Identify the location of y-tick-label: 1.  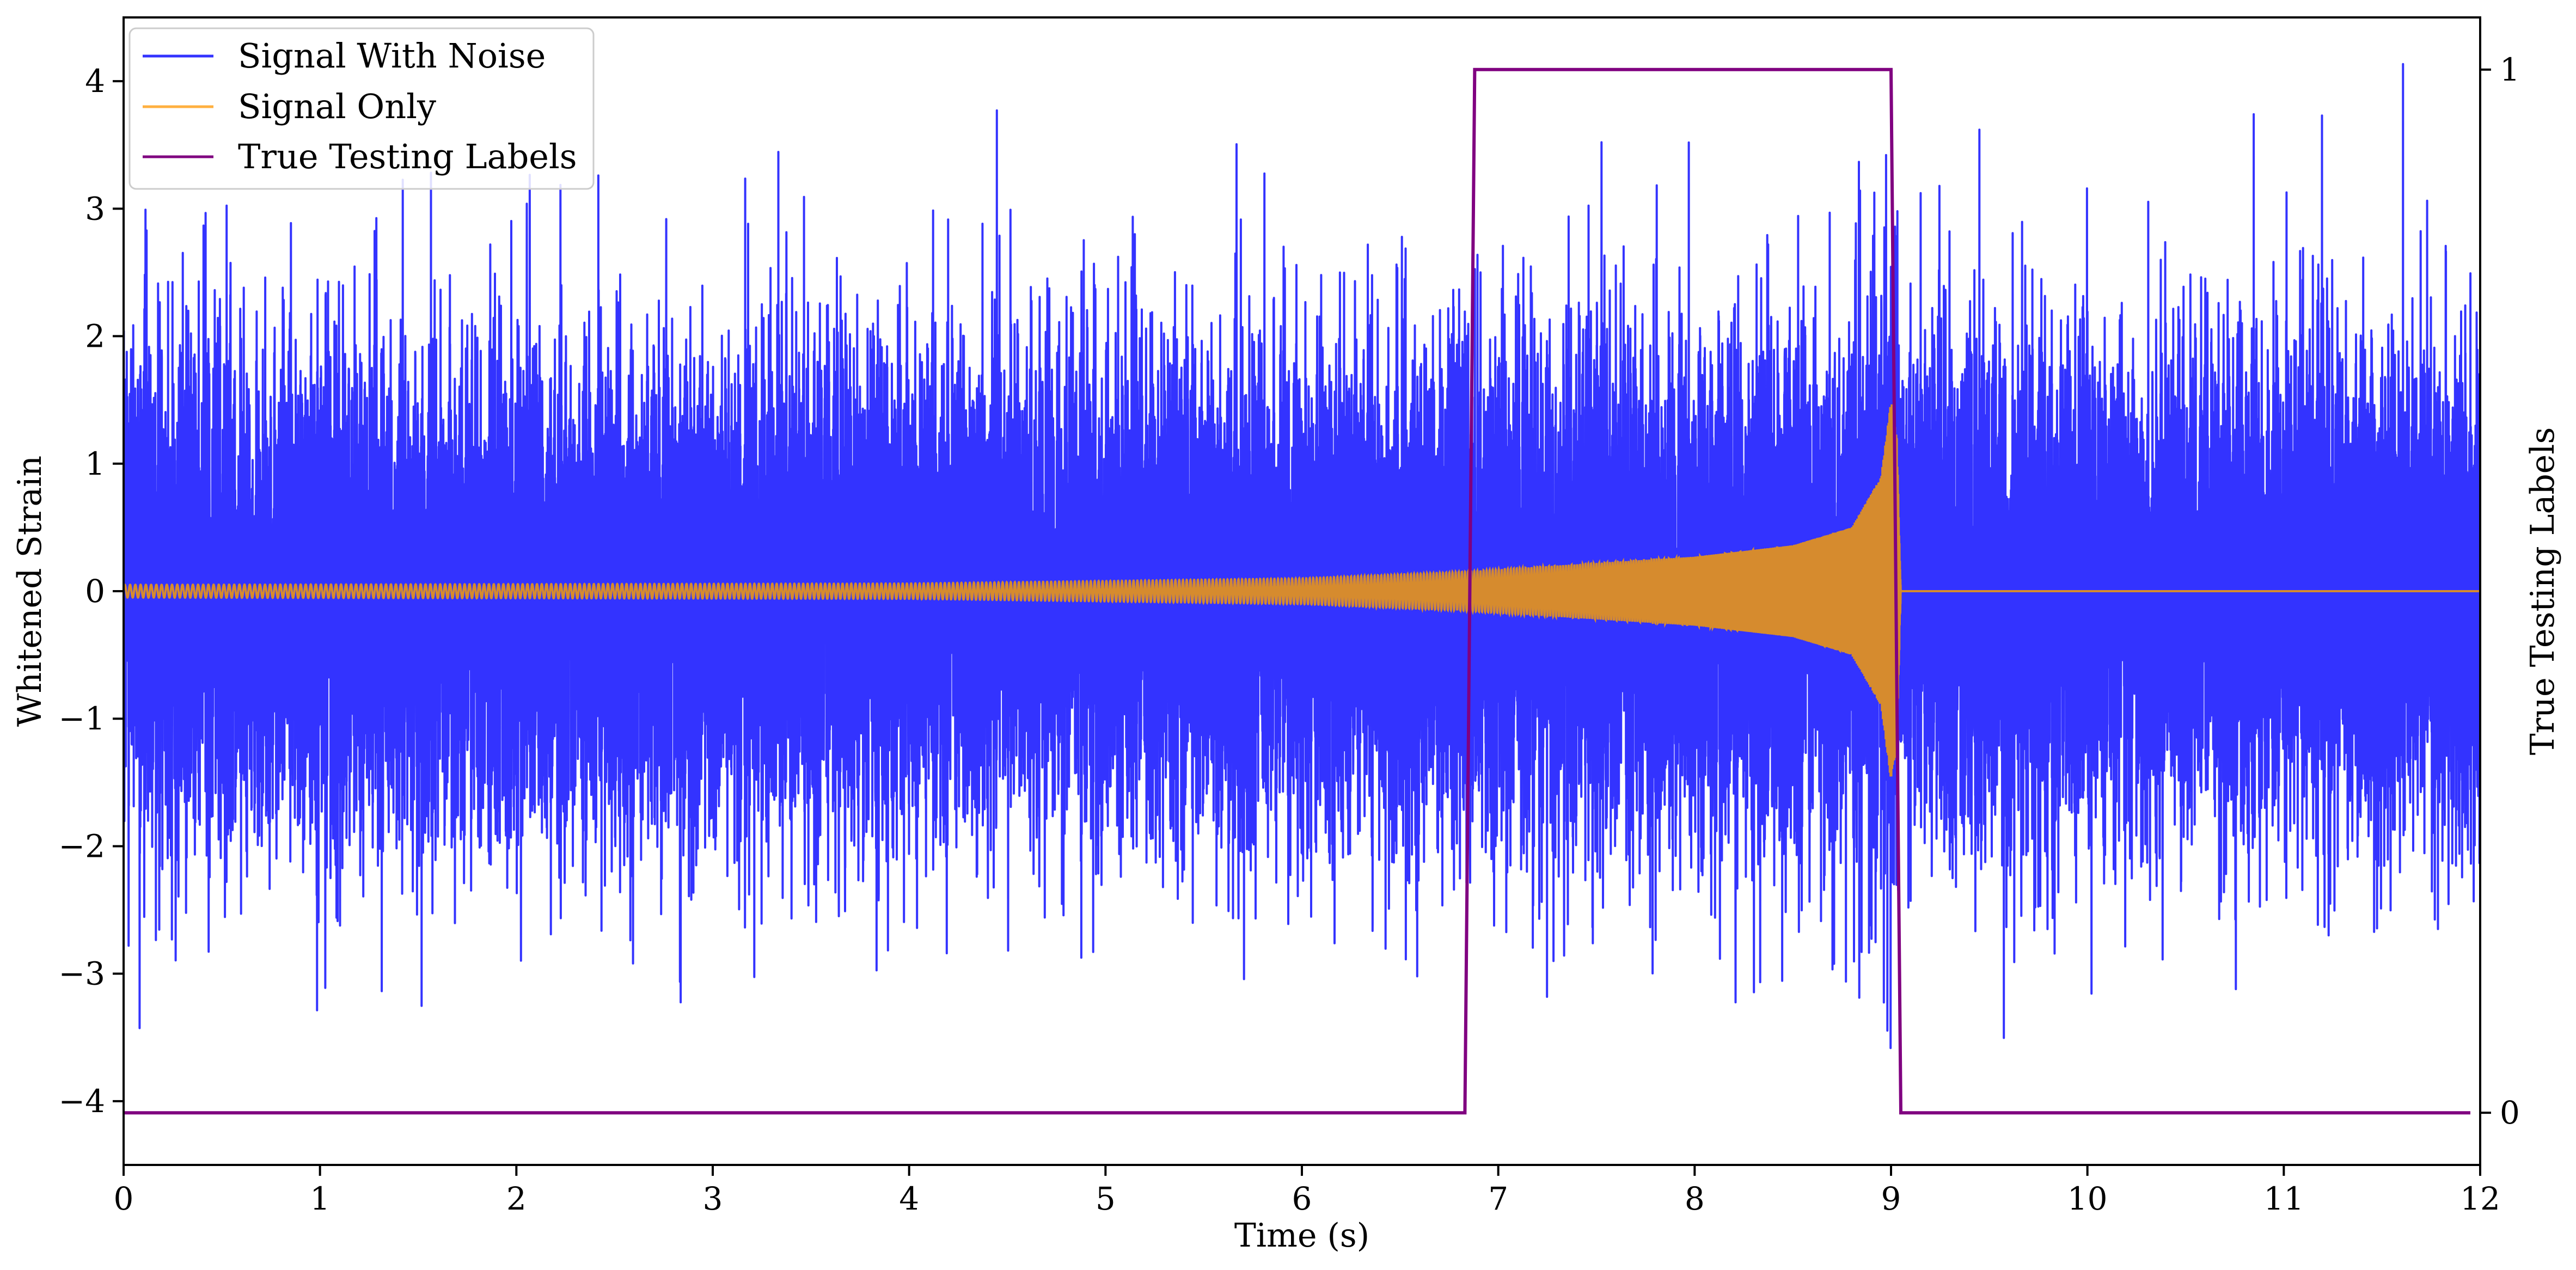
(95, 463).